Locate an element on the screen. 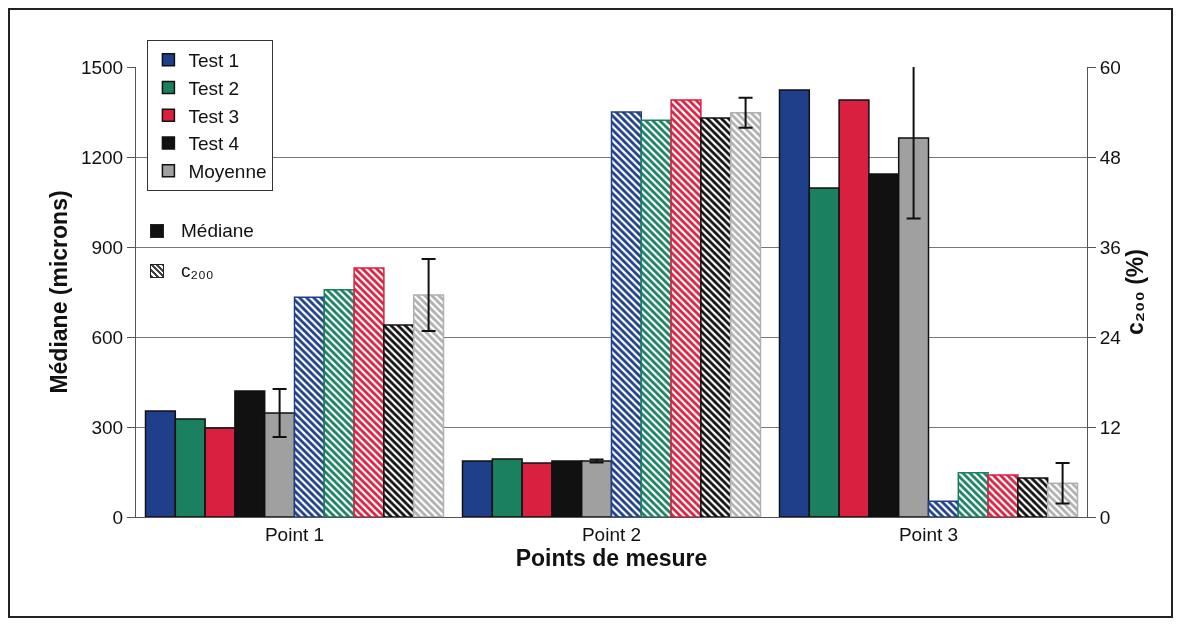  y2-tick-label: 24 is located at coordinates (1110, 337).